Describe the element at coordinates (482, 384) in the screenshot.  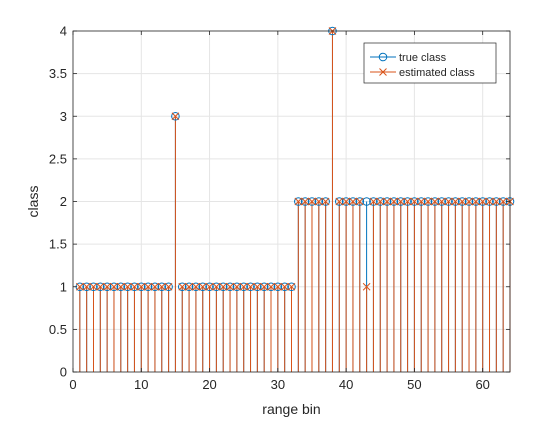
I see `x-tick-label: 60` at that location.